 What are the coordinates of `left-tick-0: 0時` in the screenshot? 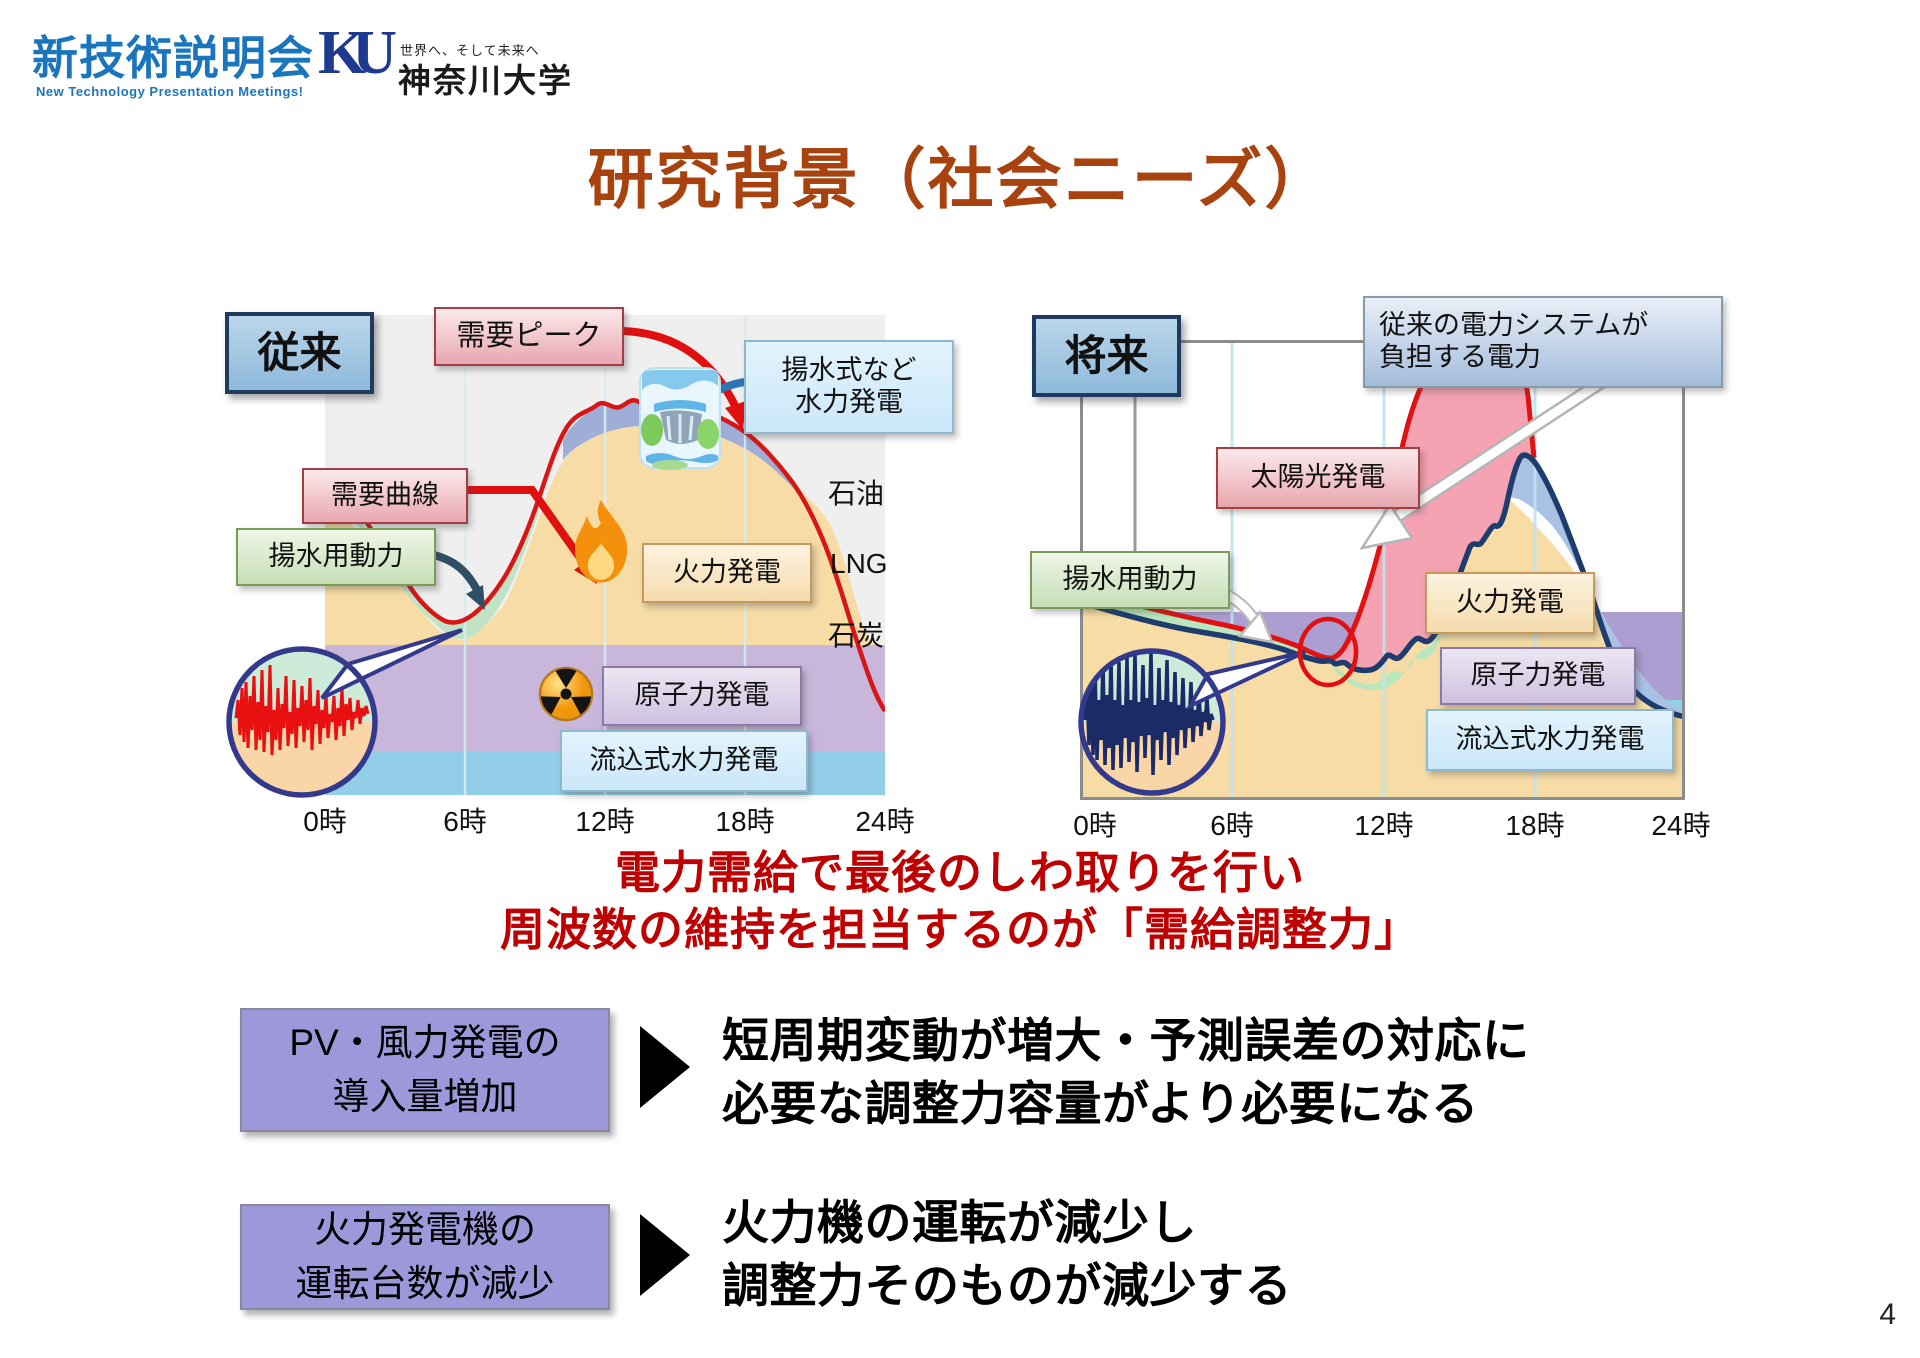 It's located at (325, 821).